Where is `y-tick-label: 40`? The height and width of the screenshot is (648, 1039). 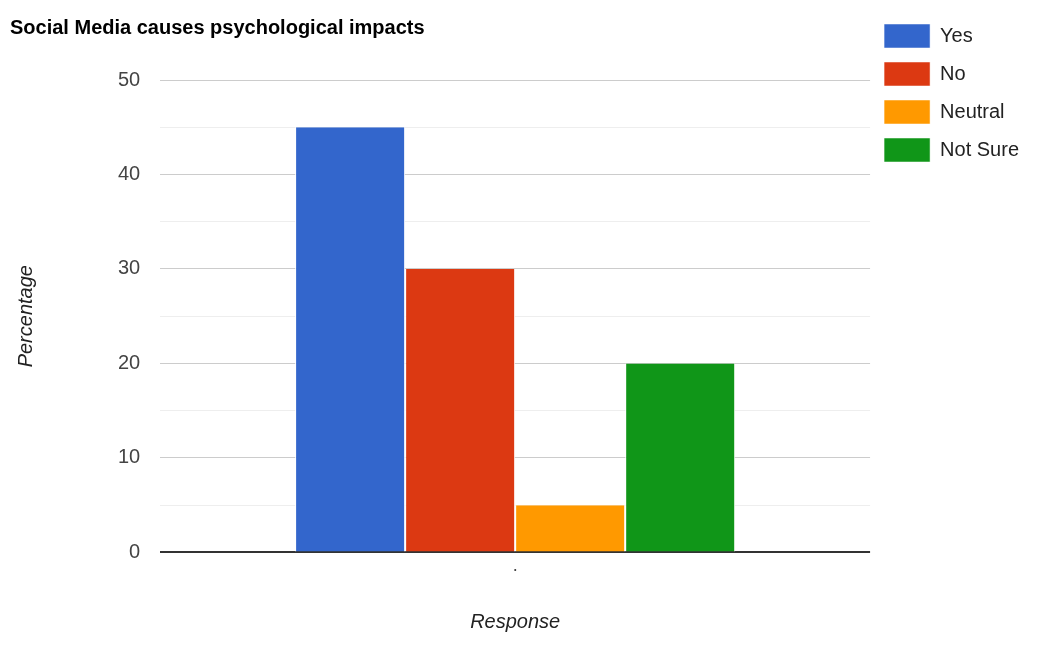 y-tick-label: 40 is located at coordinates (129, 173).